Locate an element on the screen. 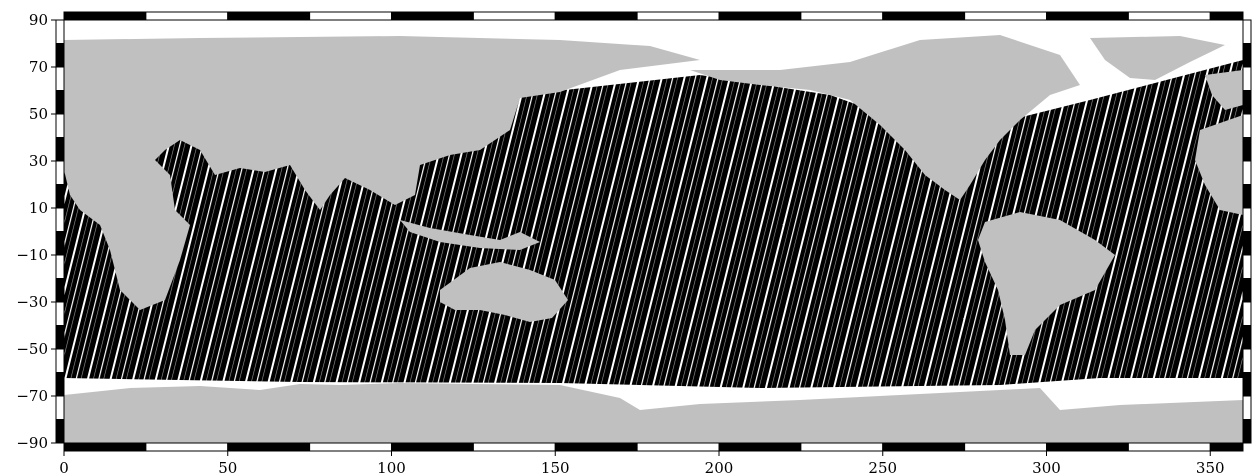 This screenshot has height=475, width=1255. south-america is located at coordinates (1046, 283).